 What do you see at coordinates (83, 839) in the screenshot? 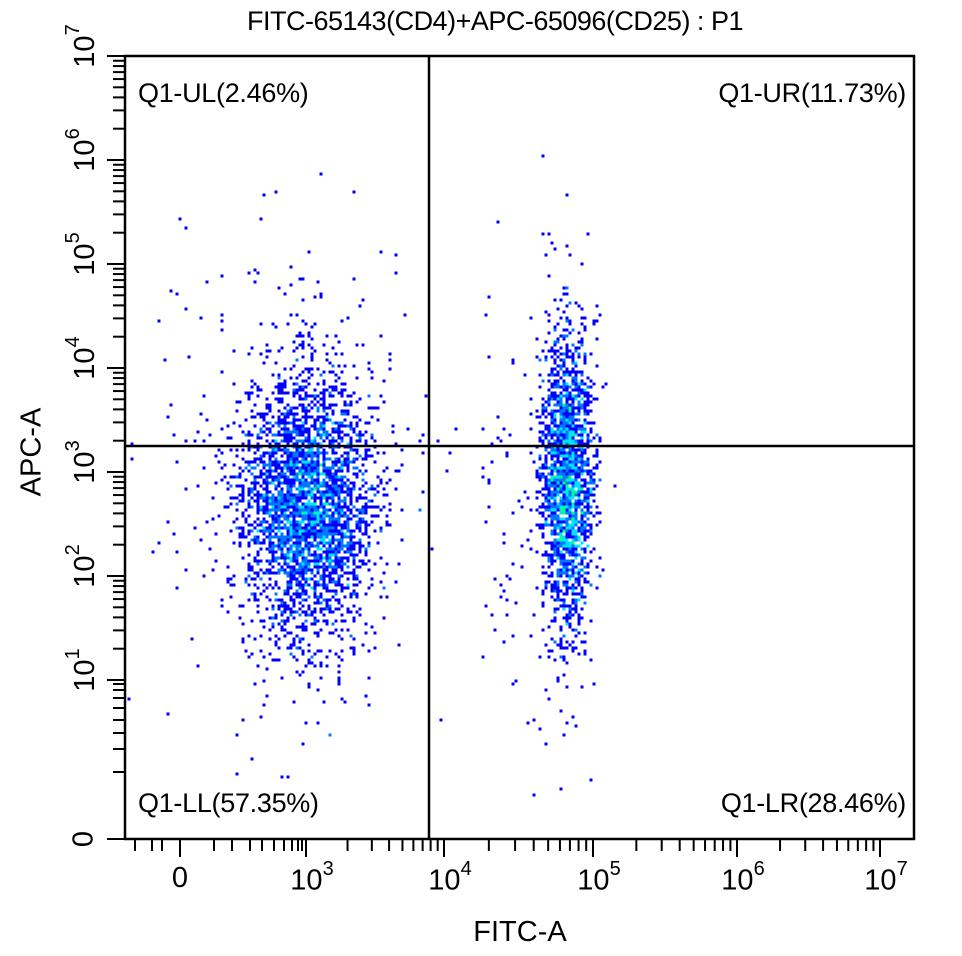
I see `y-tick-label: 0` at bounding box center [83, 839].